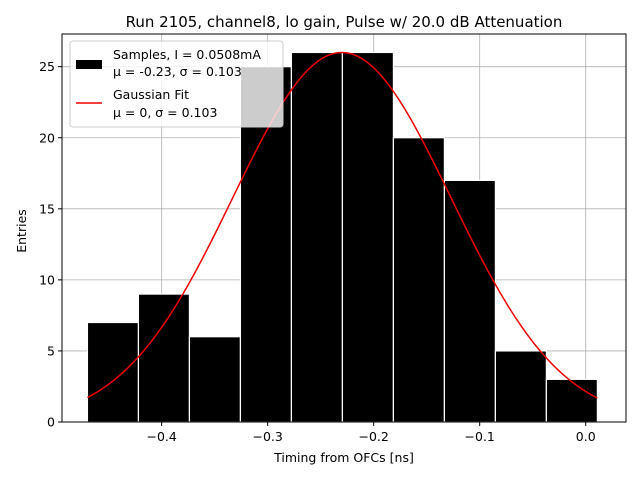 The image size is (640, 480). What do you see at coordinates (51, 422) in the screenshot?
I see `y-tick-label-0: 0` at bounding box center [51, 422].